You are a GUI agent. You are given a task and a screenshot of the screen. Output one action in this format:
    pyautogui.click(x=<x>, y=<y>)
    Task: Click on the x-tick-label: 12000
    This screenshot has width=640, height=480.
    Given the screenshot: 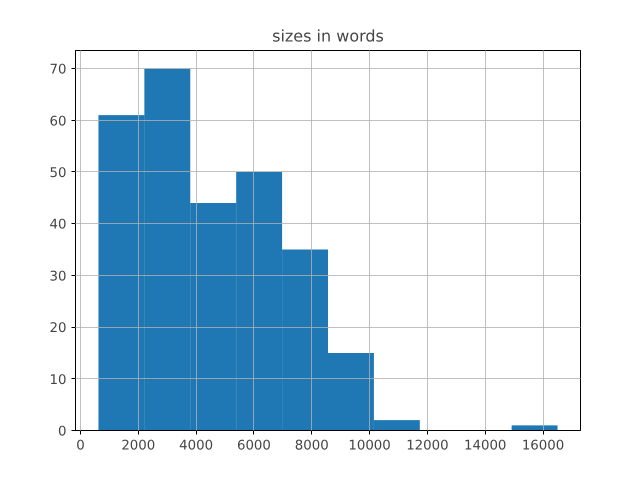 What is the action you would take?
    pyautogui.click(x=427, y=446)
    